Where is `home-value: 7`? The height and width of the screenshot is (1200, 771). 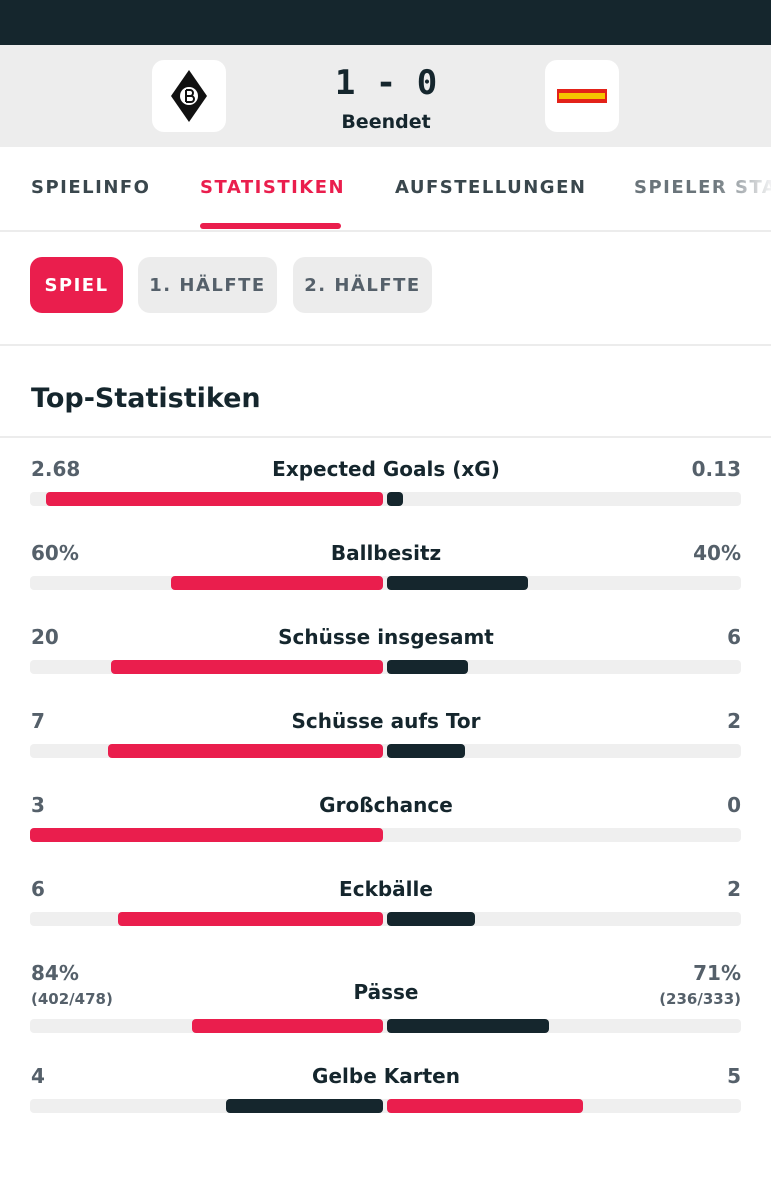
home-value: 7 is located at coordinates (38, 721).